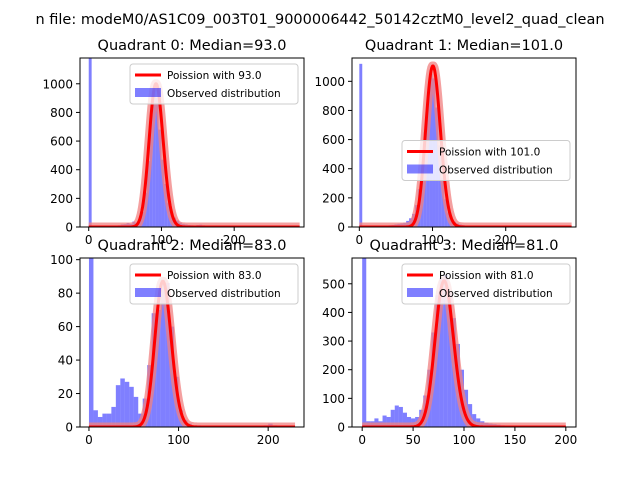 This screenshot has width=640, height=480. What do you see at coordinates (65, 294) in the screenshot?
I see `y-tick-label: 80` at bounding box center [65, 294].